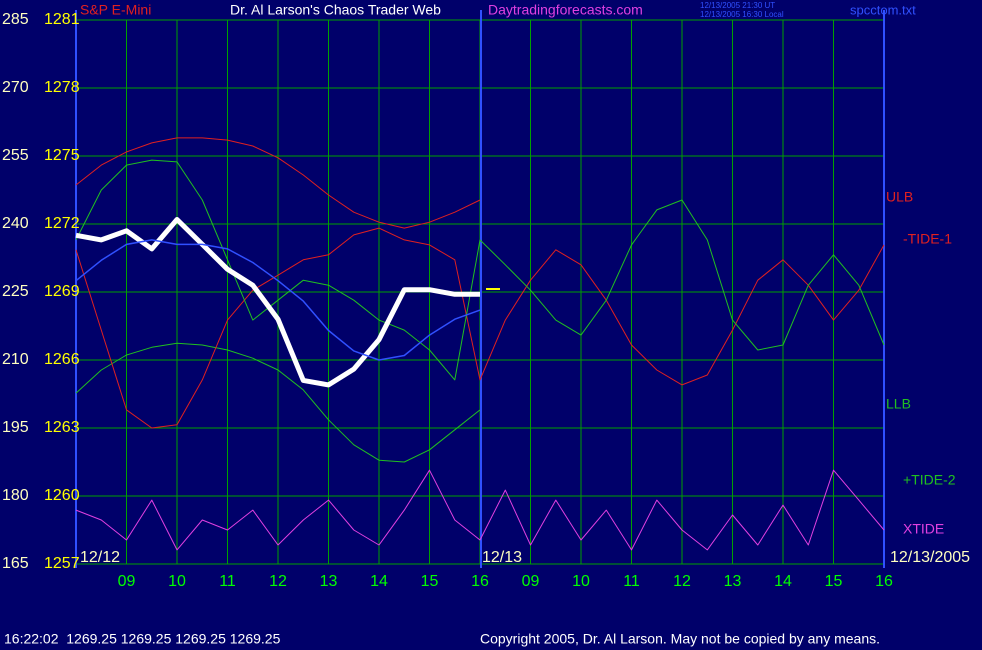 Image resolution: width=982 pixels, height=650 pixels. What do you see at coordinates (62, 19) in the screenshot?
I see `y2-tick-label: 1281` at bounding box center [62, 19].